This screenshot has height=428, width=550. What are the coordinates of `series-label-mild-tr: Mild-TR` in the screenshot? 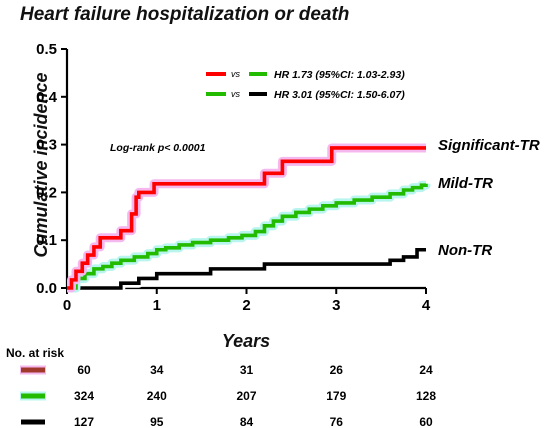 It's located at (465, 183).